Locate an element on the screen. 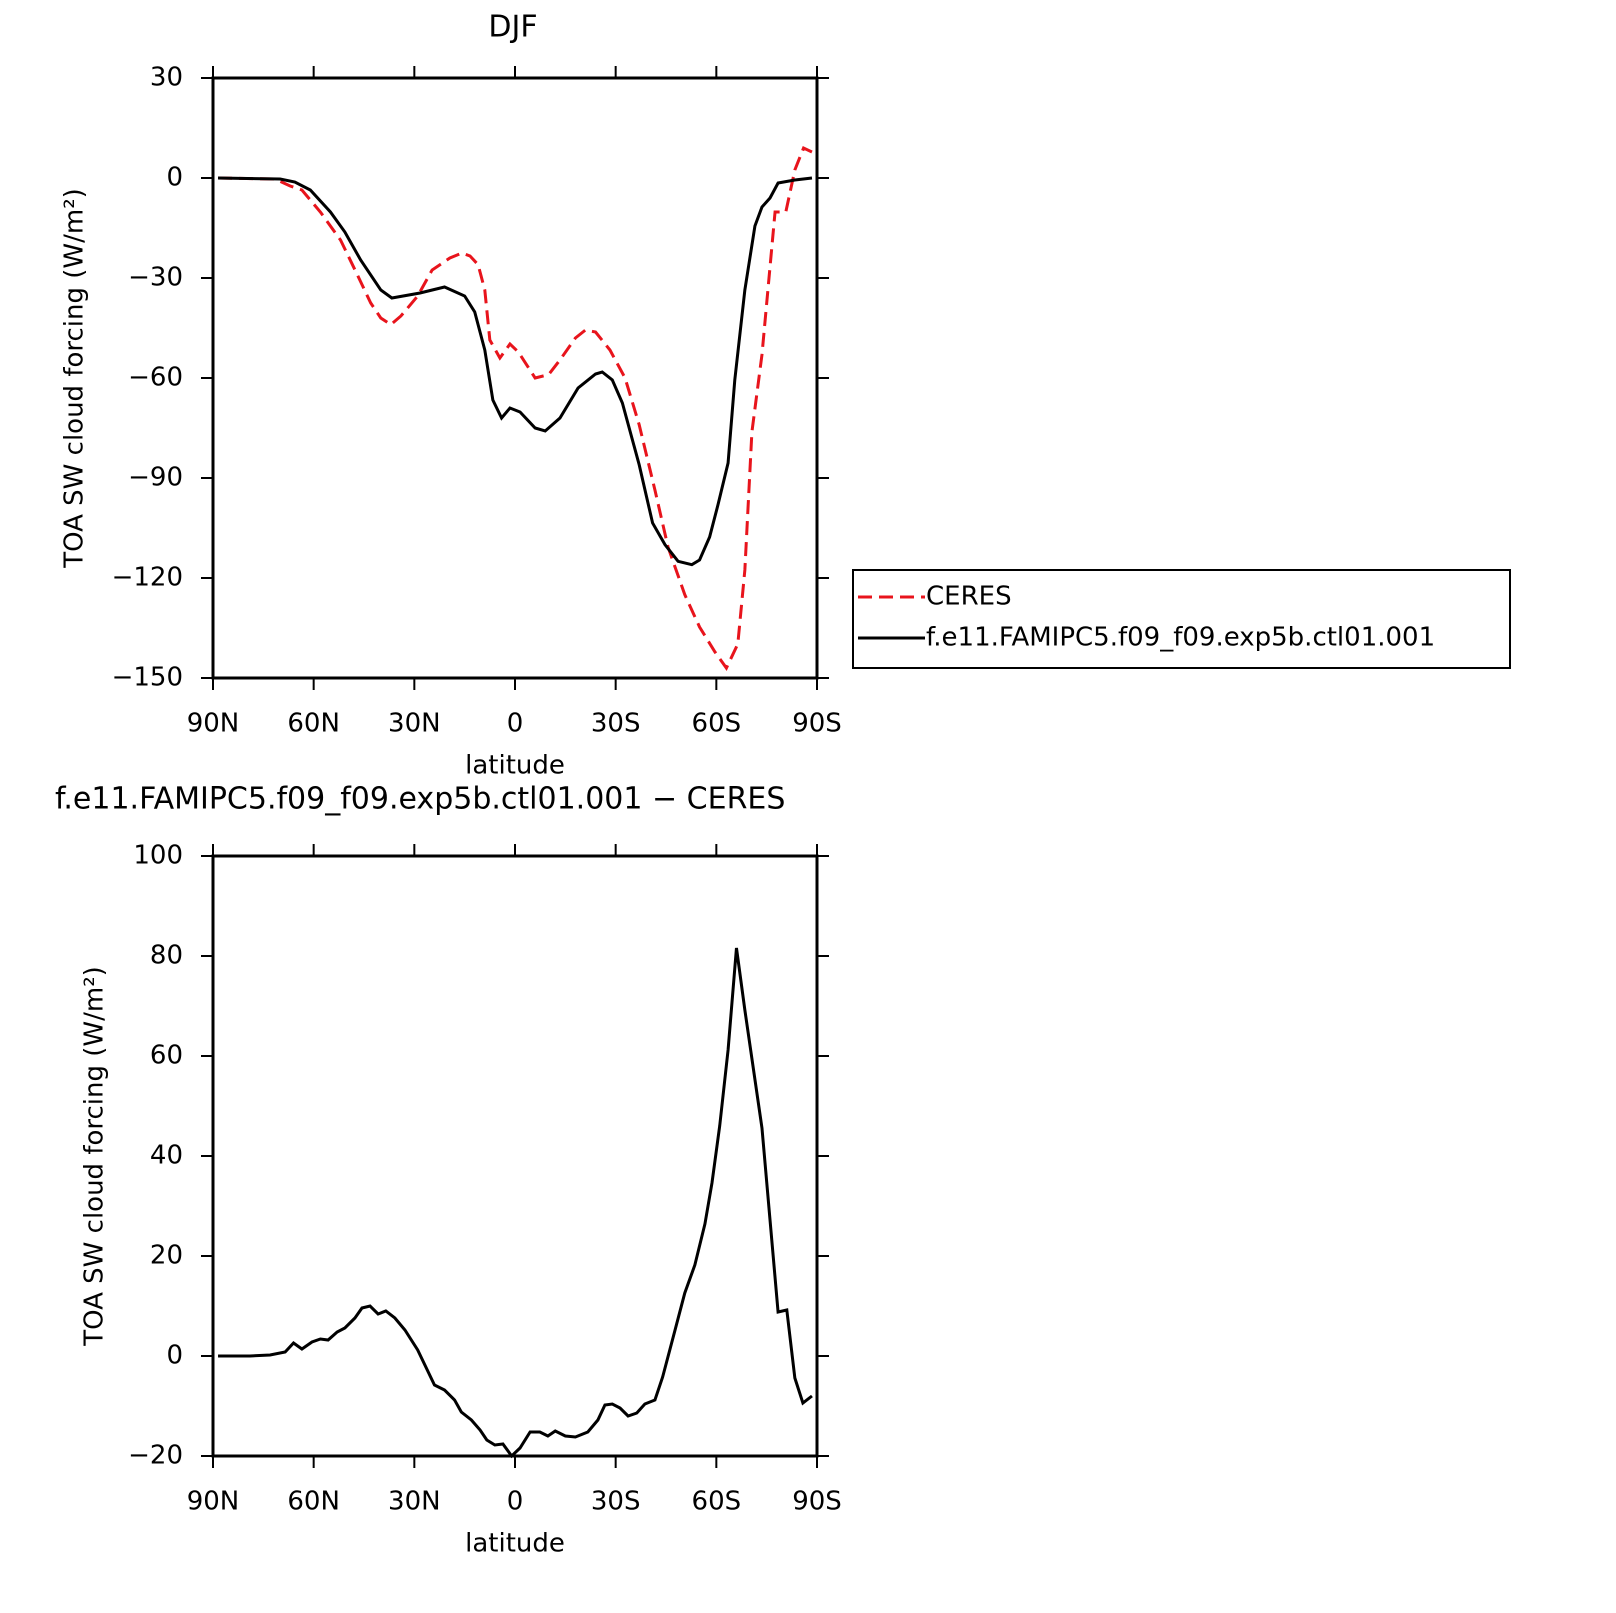 The width and height of the screenshot is (1616, 1613). y-tick-label: −20 is located at coordinates (155, 1456).